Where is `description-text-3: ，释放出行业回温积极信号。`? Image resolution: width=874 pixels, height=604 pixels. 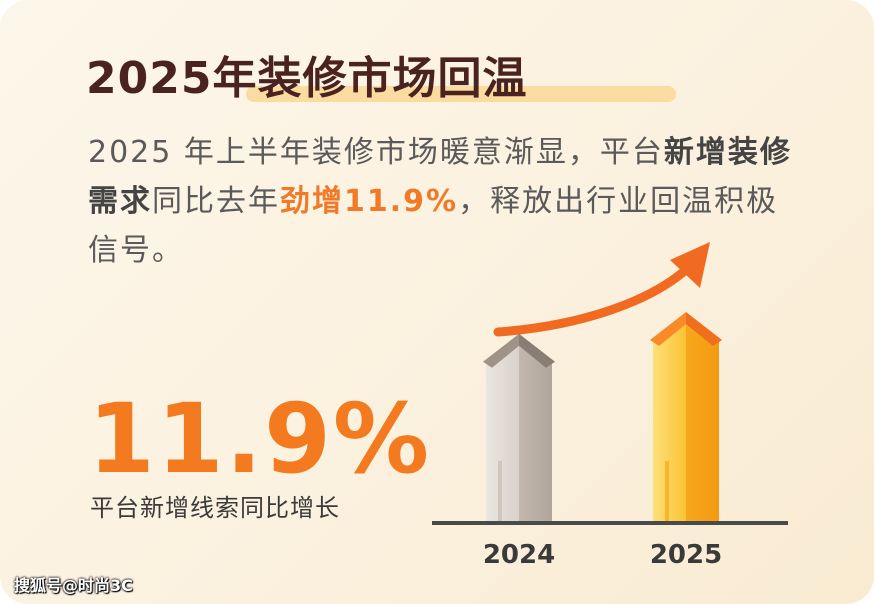 description-text-3: ，释放出行业回温积极信号。 is located at coordinates (433, 226).